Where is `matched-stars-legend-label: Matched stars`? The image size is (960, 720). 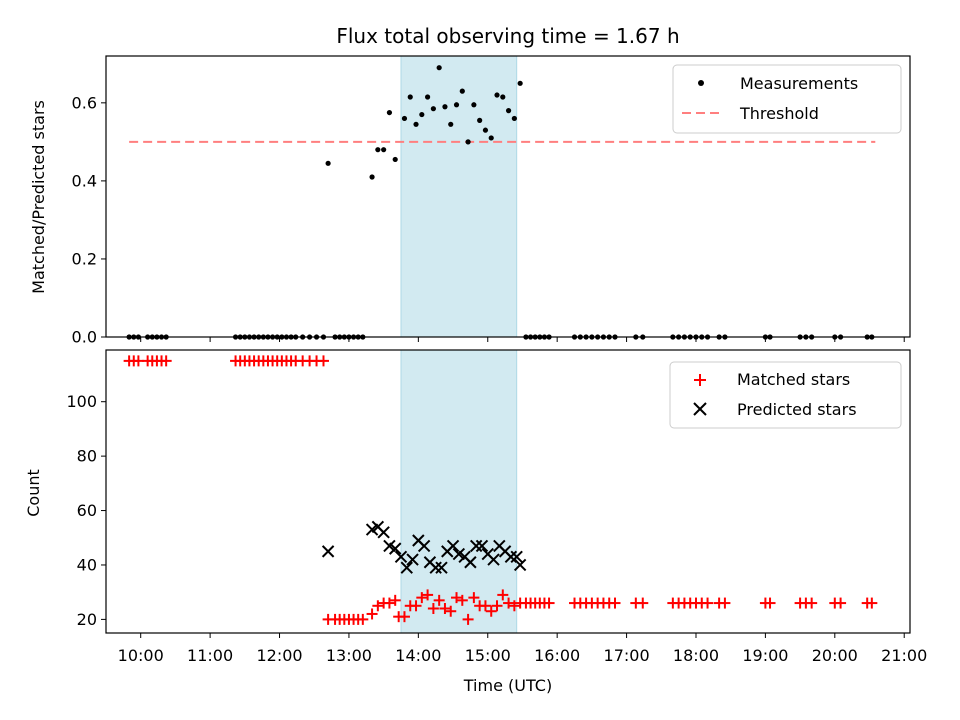
matched-stars-legend-label: Matched stars is located at coordinates (793, 379).